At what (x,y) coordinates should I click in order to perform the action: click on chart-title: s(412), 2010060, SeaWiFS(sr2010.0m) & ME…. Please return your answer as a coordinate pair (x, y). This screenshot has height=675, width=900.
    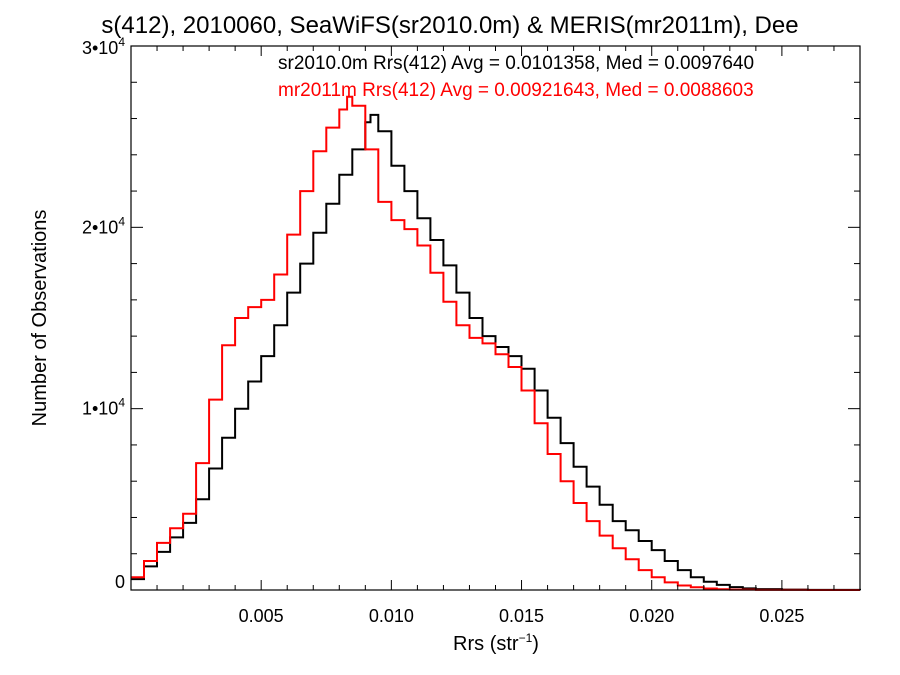
    Looking at the image, I should click on (449, 25).